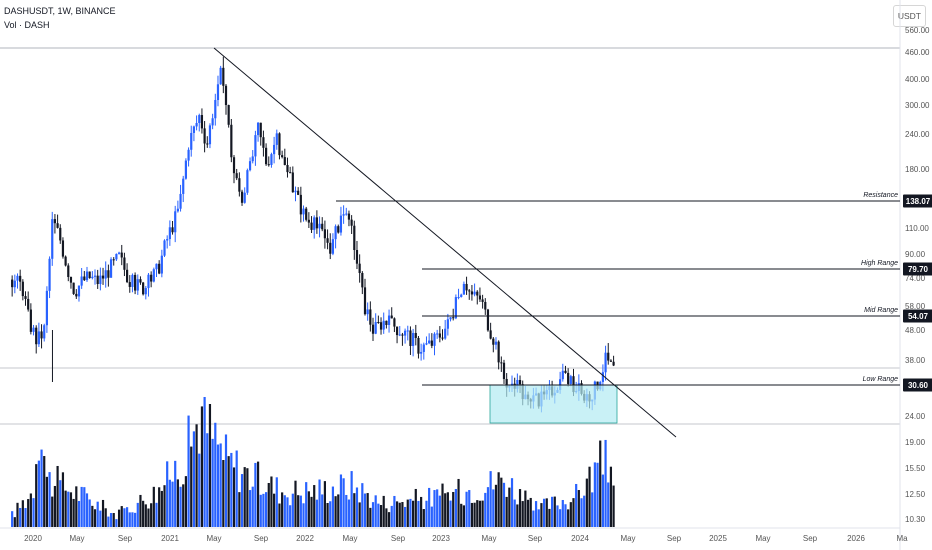 This screenshot has width=932, height=550. I want to click on price-tag-bg, so click(917, 385).